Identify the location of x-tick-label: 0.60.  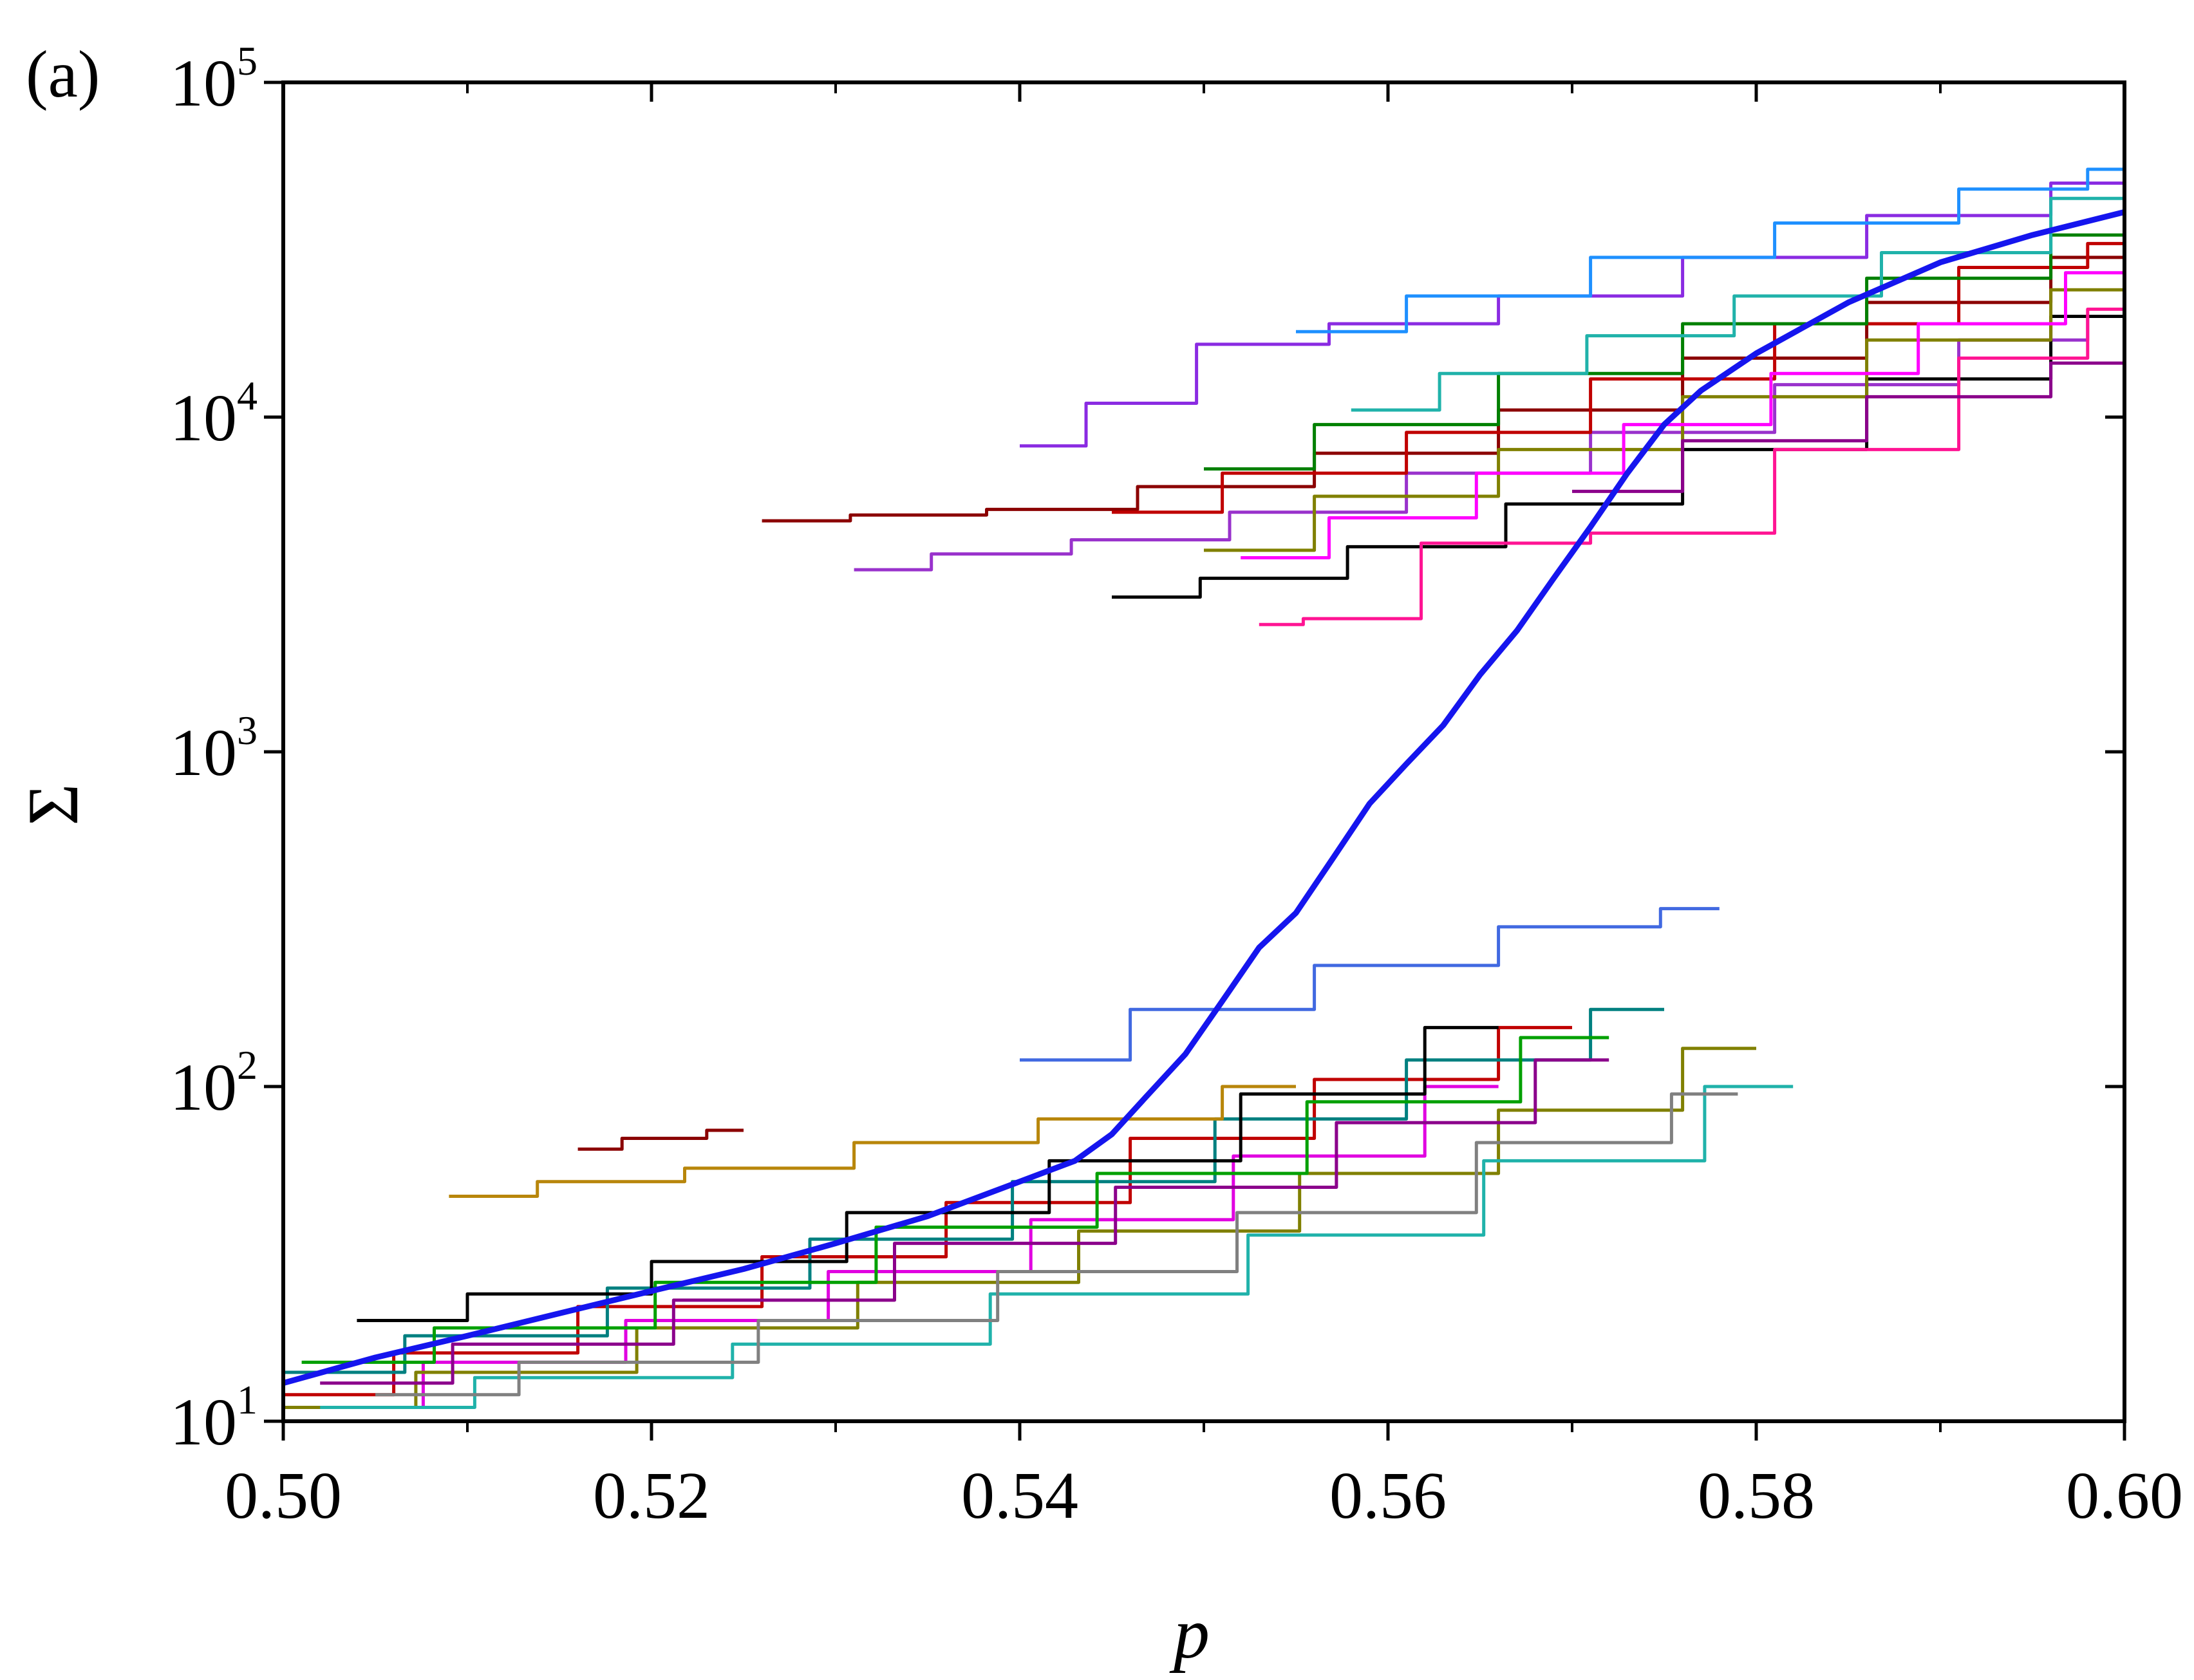
(2125, 1496).